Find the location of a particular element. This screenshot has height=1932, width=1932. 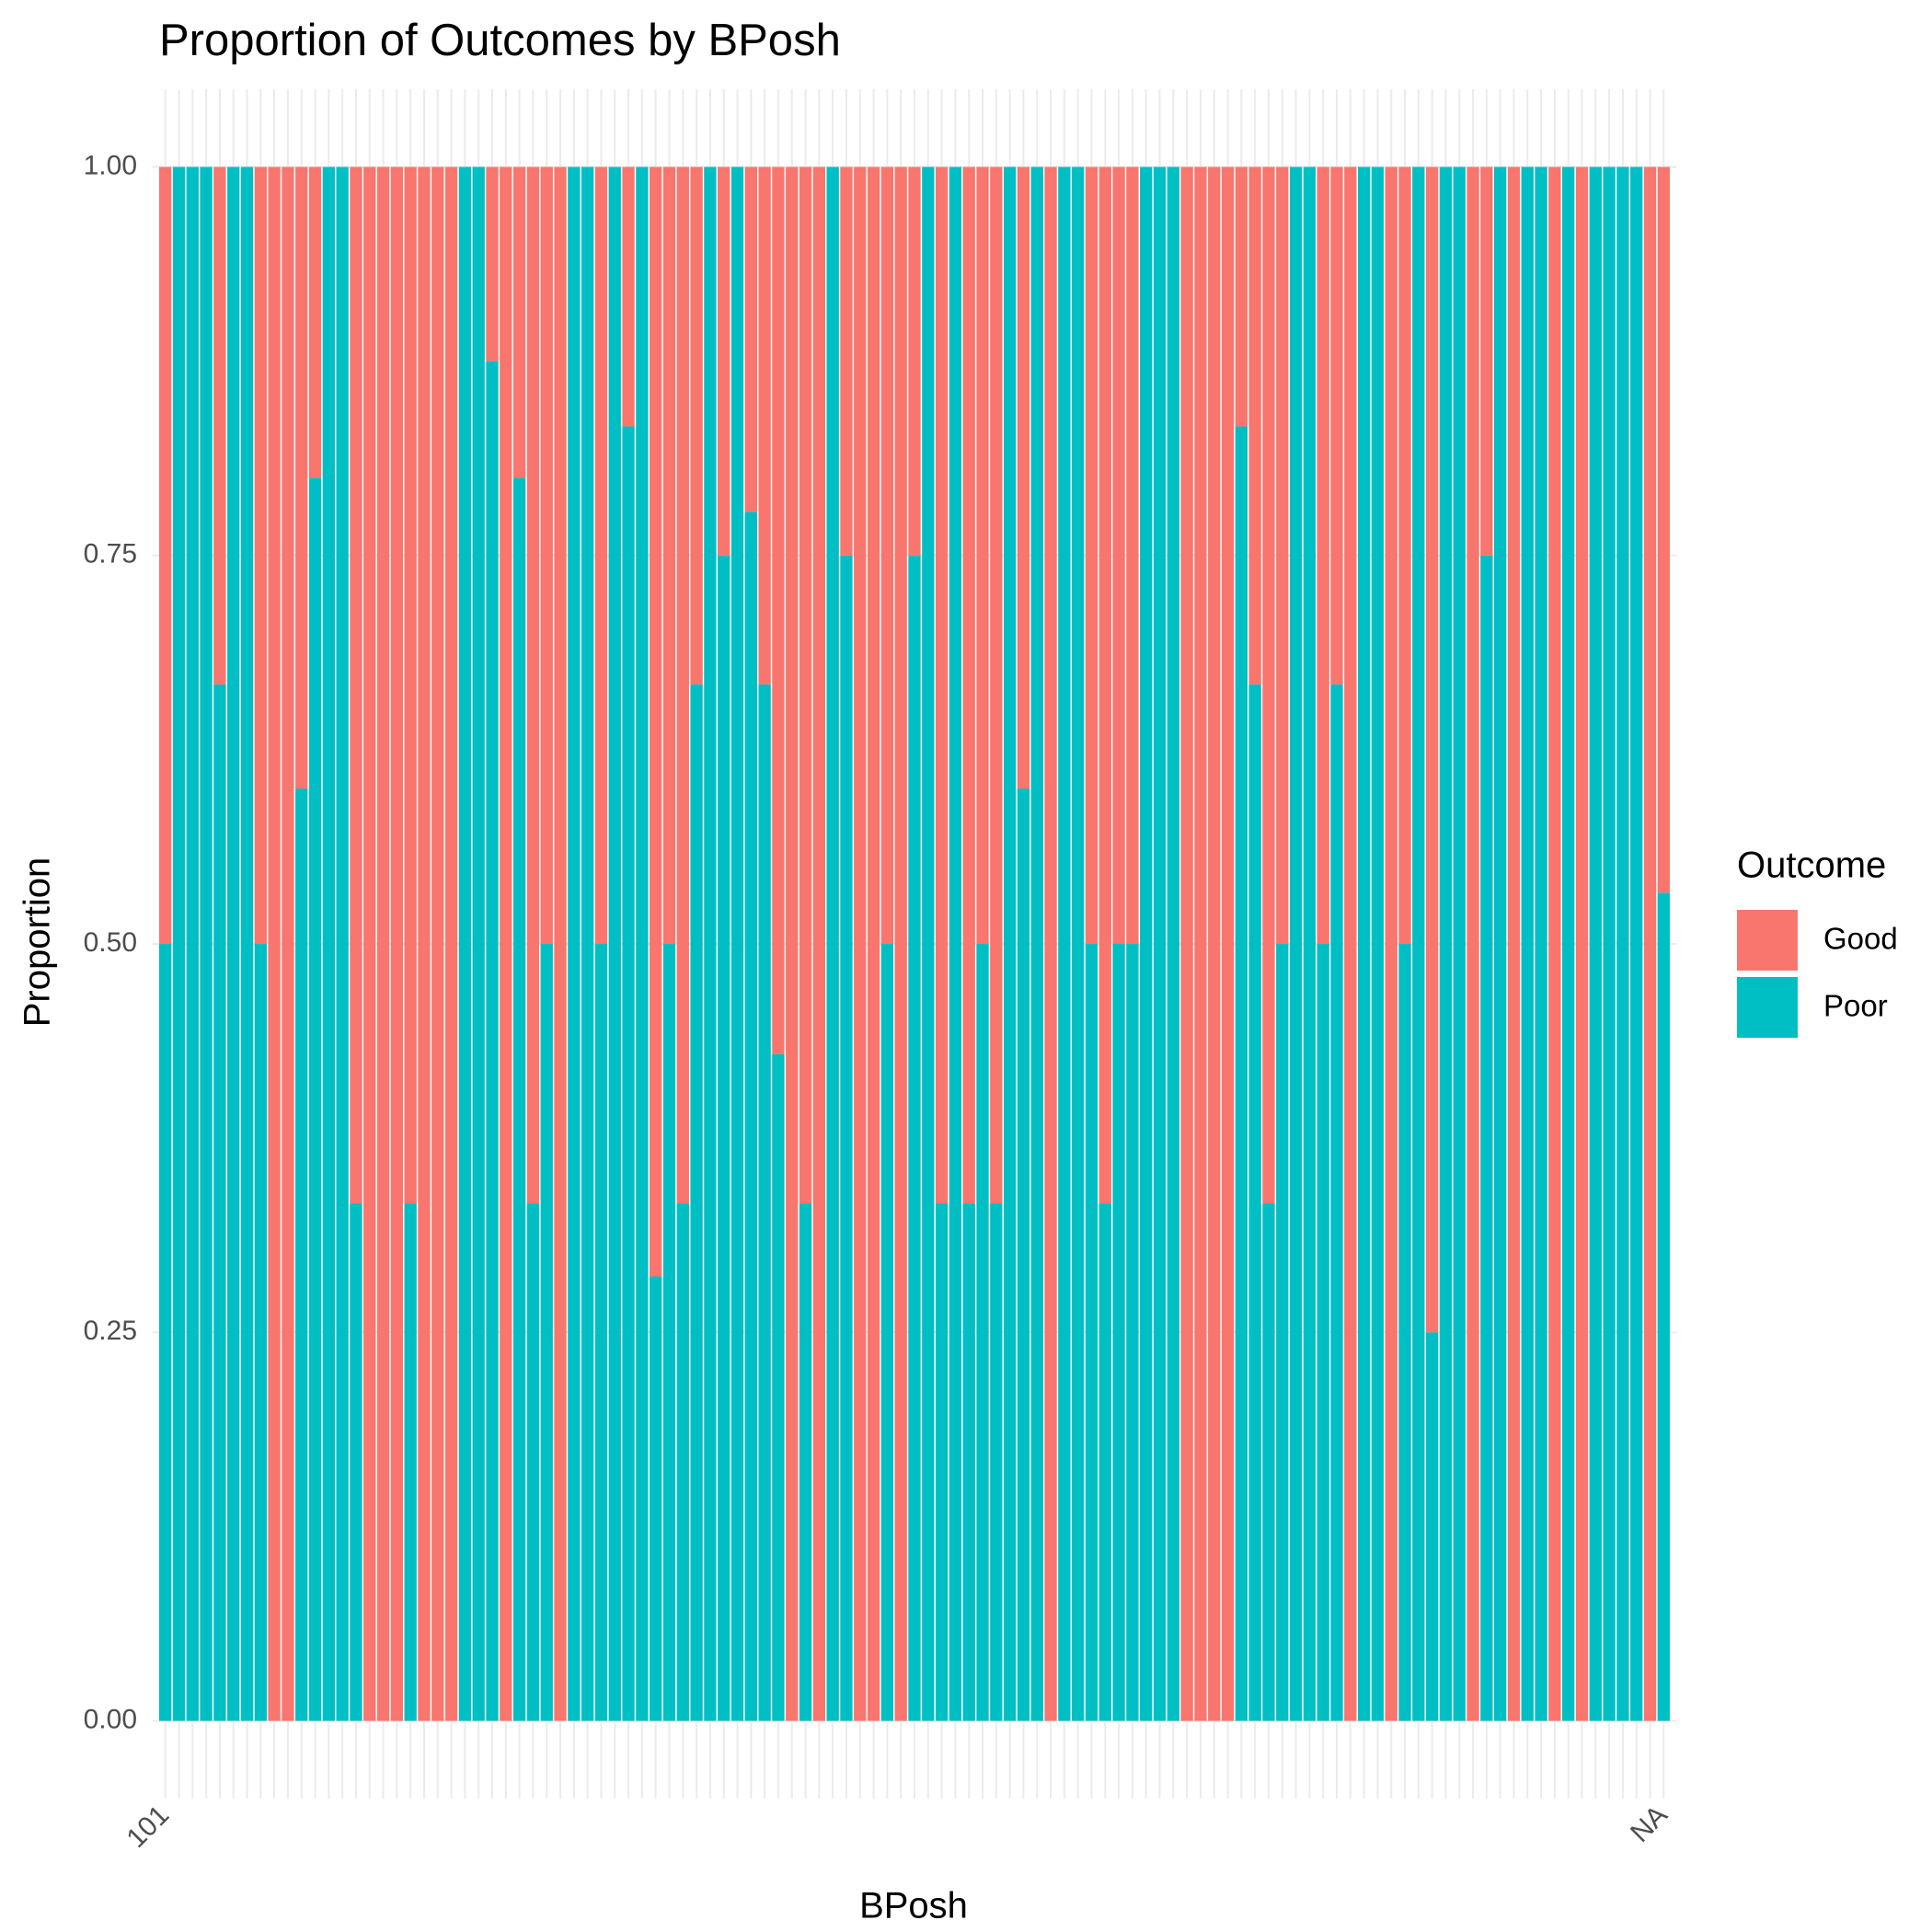

y-tick-label: 0.75 is located at coordinates (110, 554).